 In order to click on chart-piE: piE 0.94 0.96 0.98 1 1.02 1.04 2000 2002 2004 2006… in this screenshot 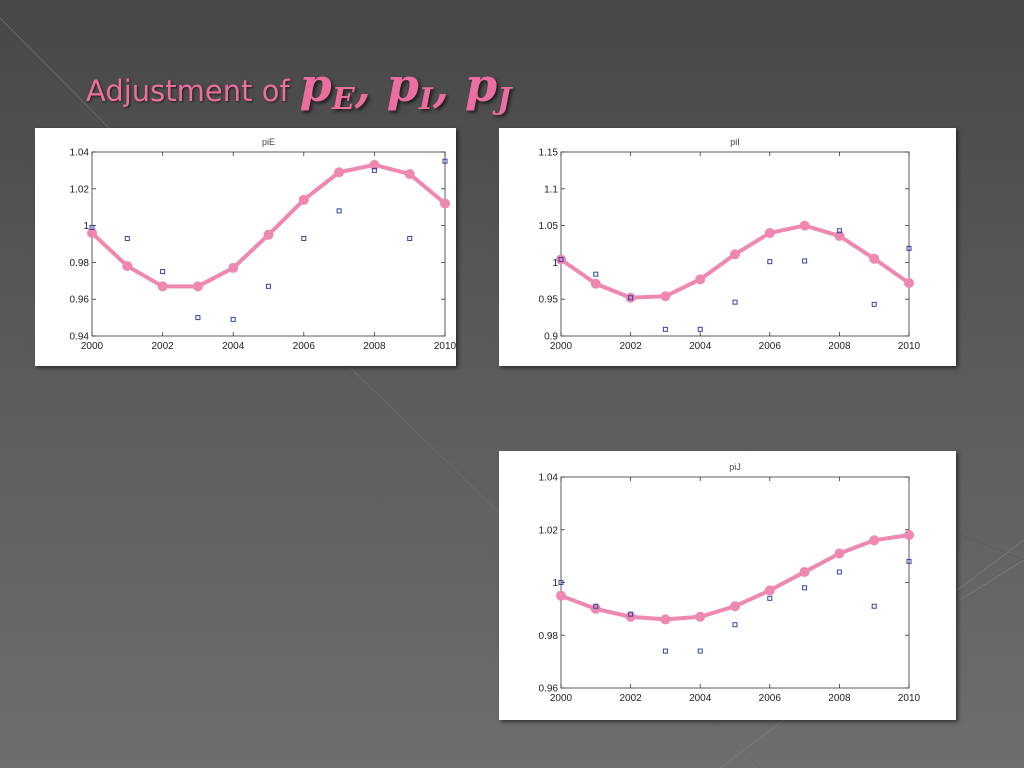, I will do `click(263, 244)`.